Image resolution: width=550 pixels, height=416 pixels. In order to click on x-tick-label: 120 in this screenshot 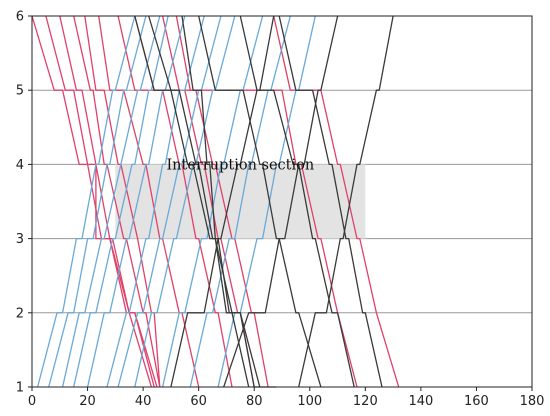, I will do `click(365, 401)`.